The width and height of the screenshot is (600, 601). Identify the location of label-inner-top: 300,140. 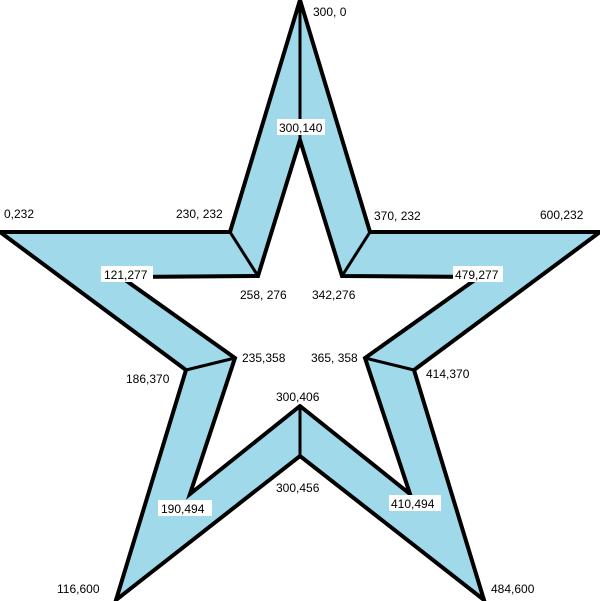
(301, 128).